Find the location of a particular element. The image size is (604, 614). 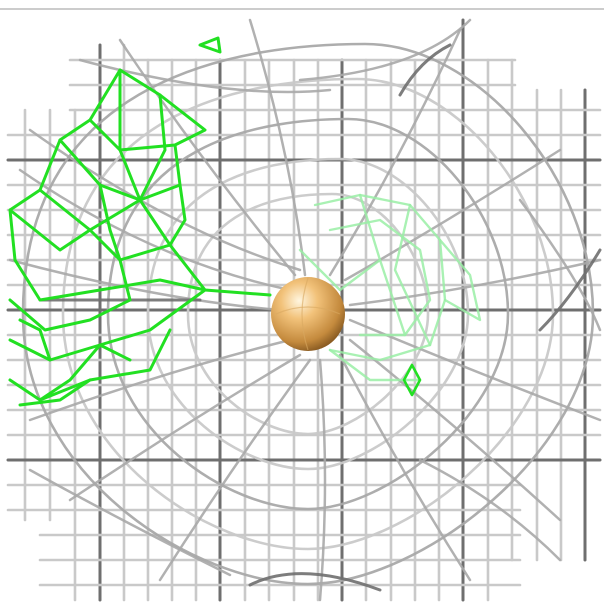

central-ion-sphere is located at coordinates (308, 314).